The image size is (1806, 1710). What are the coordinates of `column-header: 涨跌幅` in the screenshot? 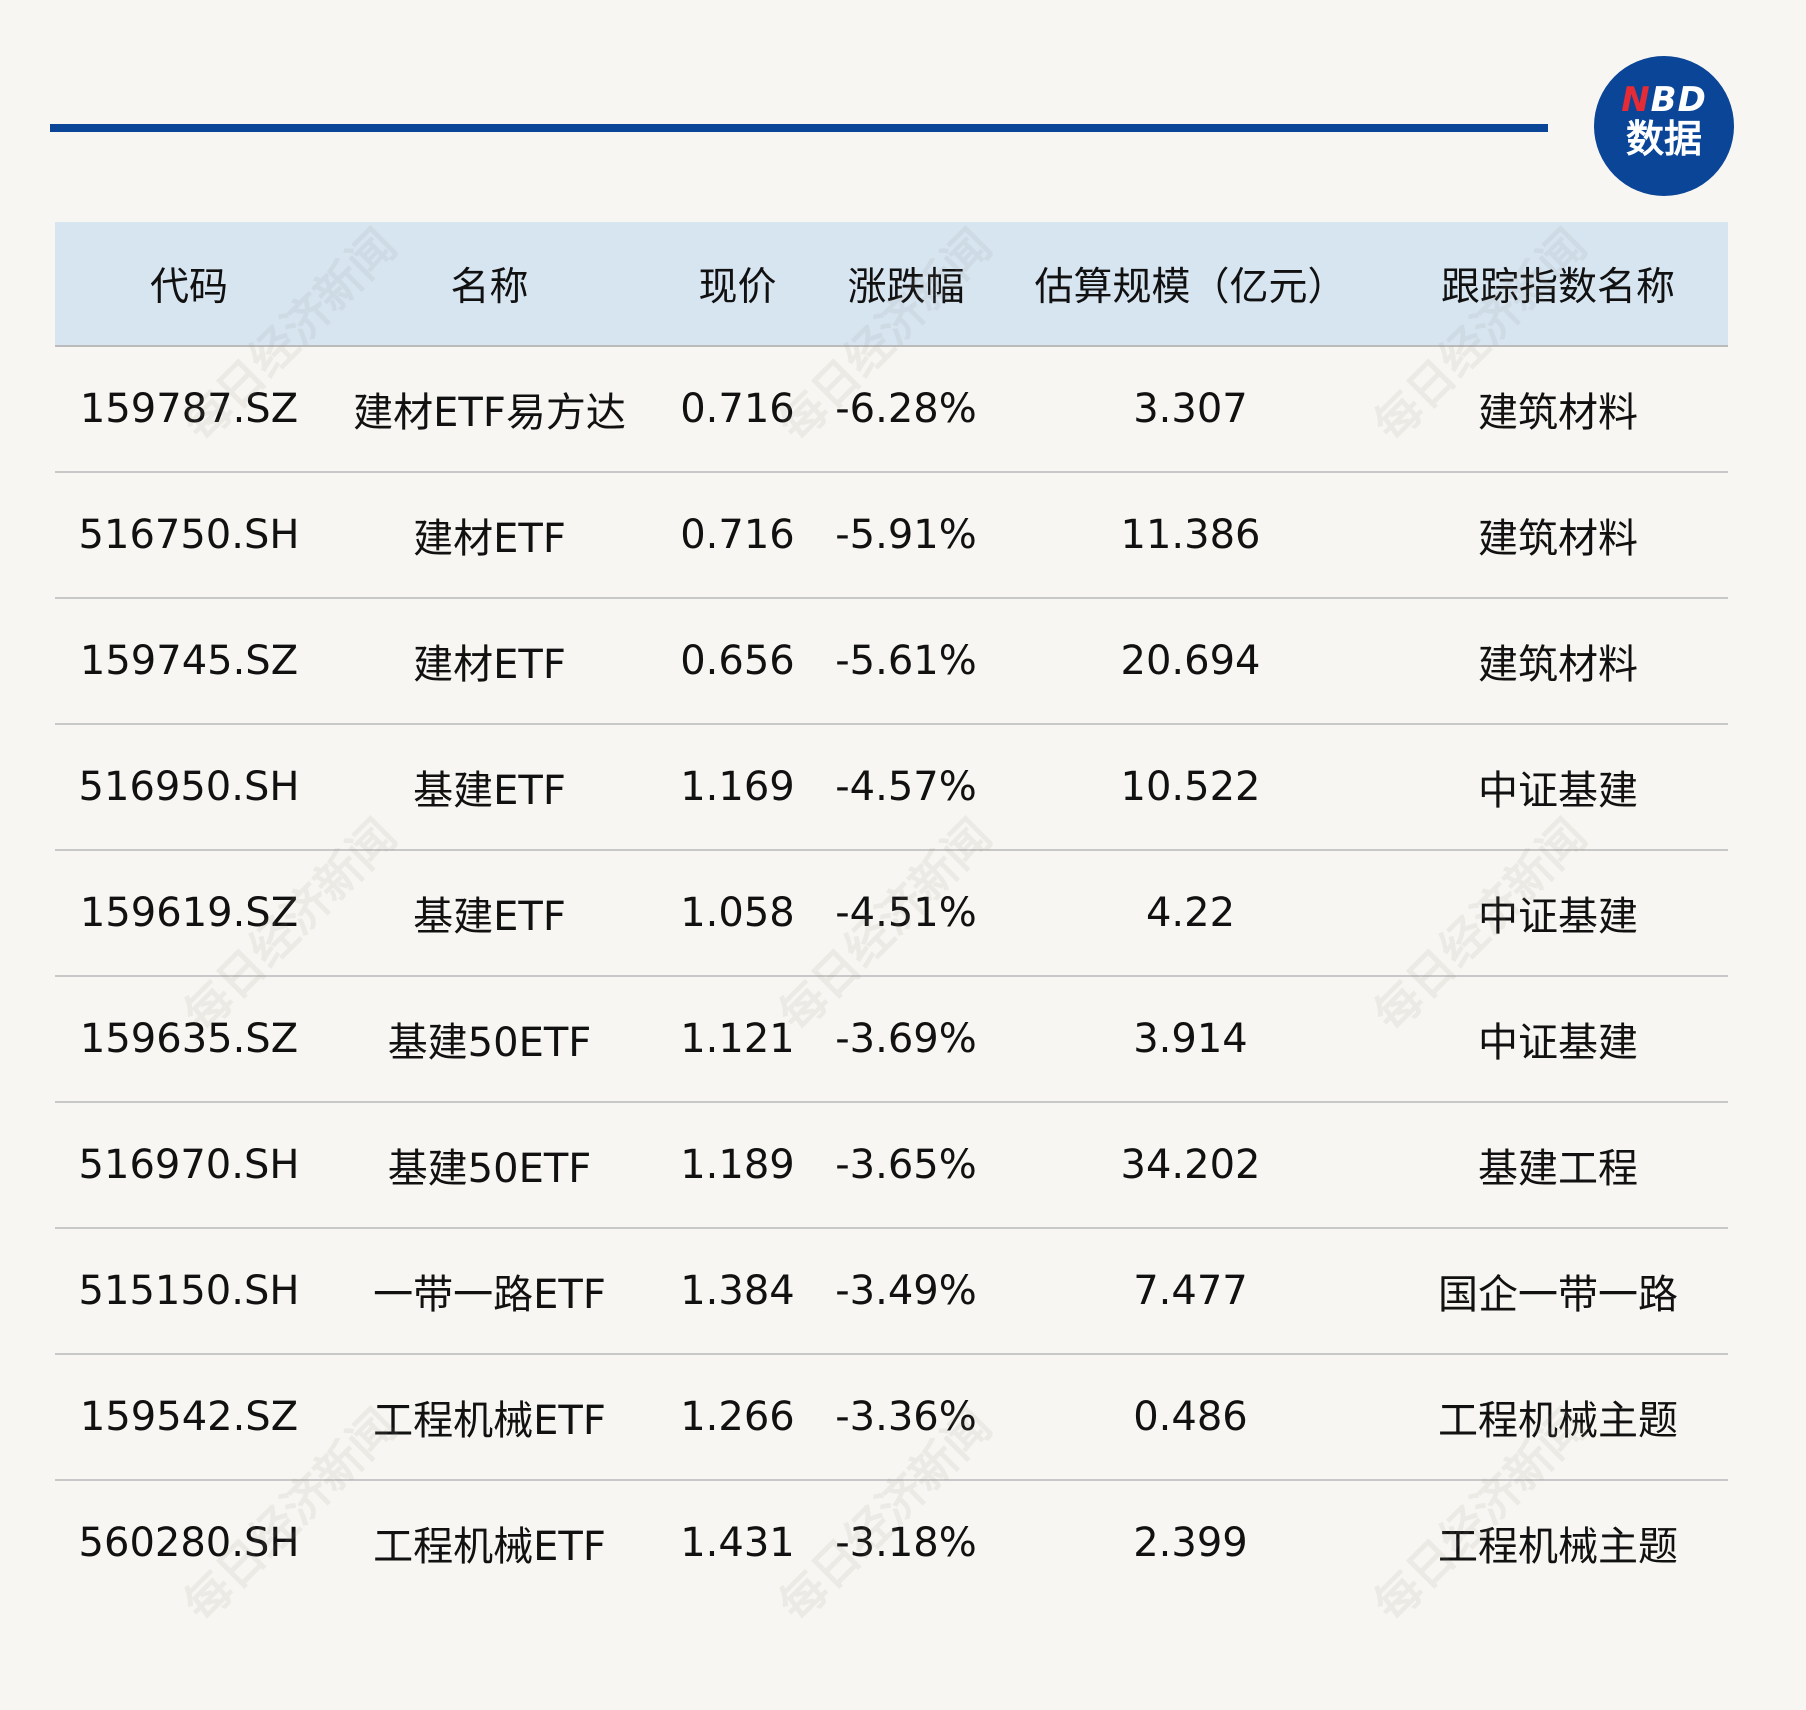 It's located at (906, 284).